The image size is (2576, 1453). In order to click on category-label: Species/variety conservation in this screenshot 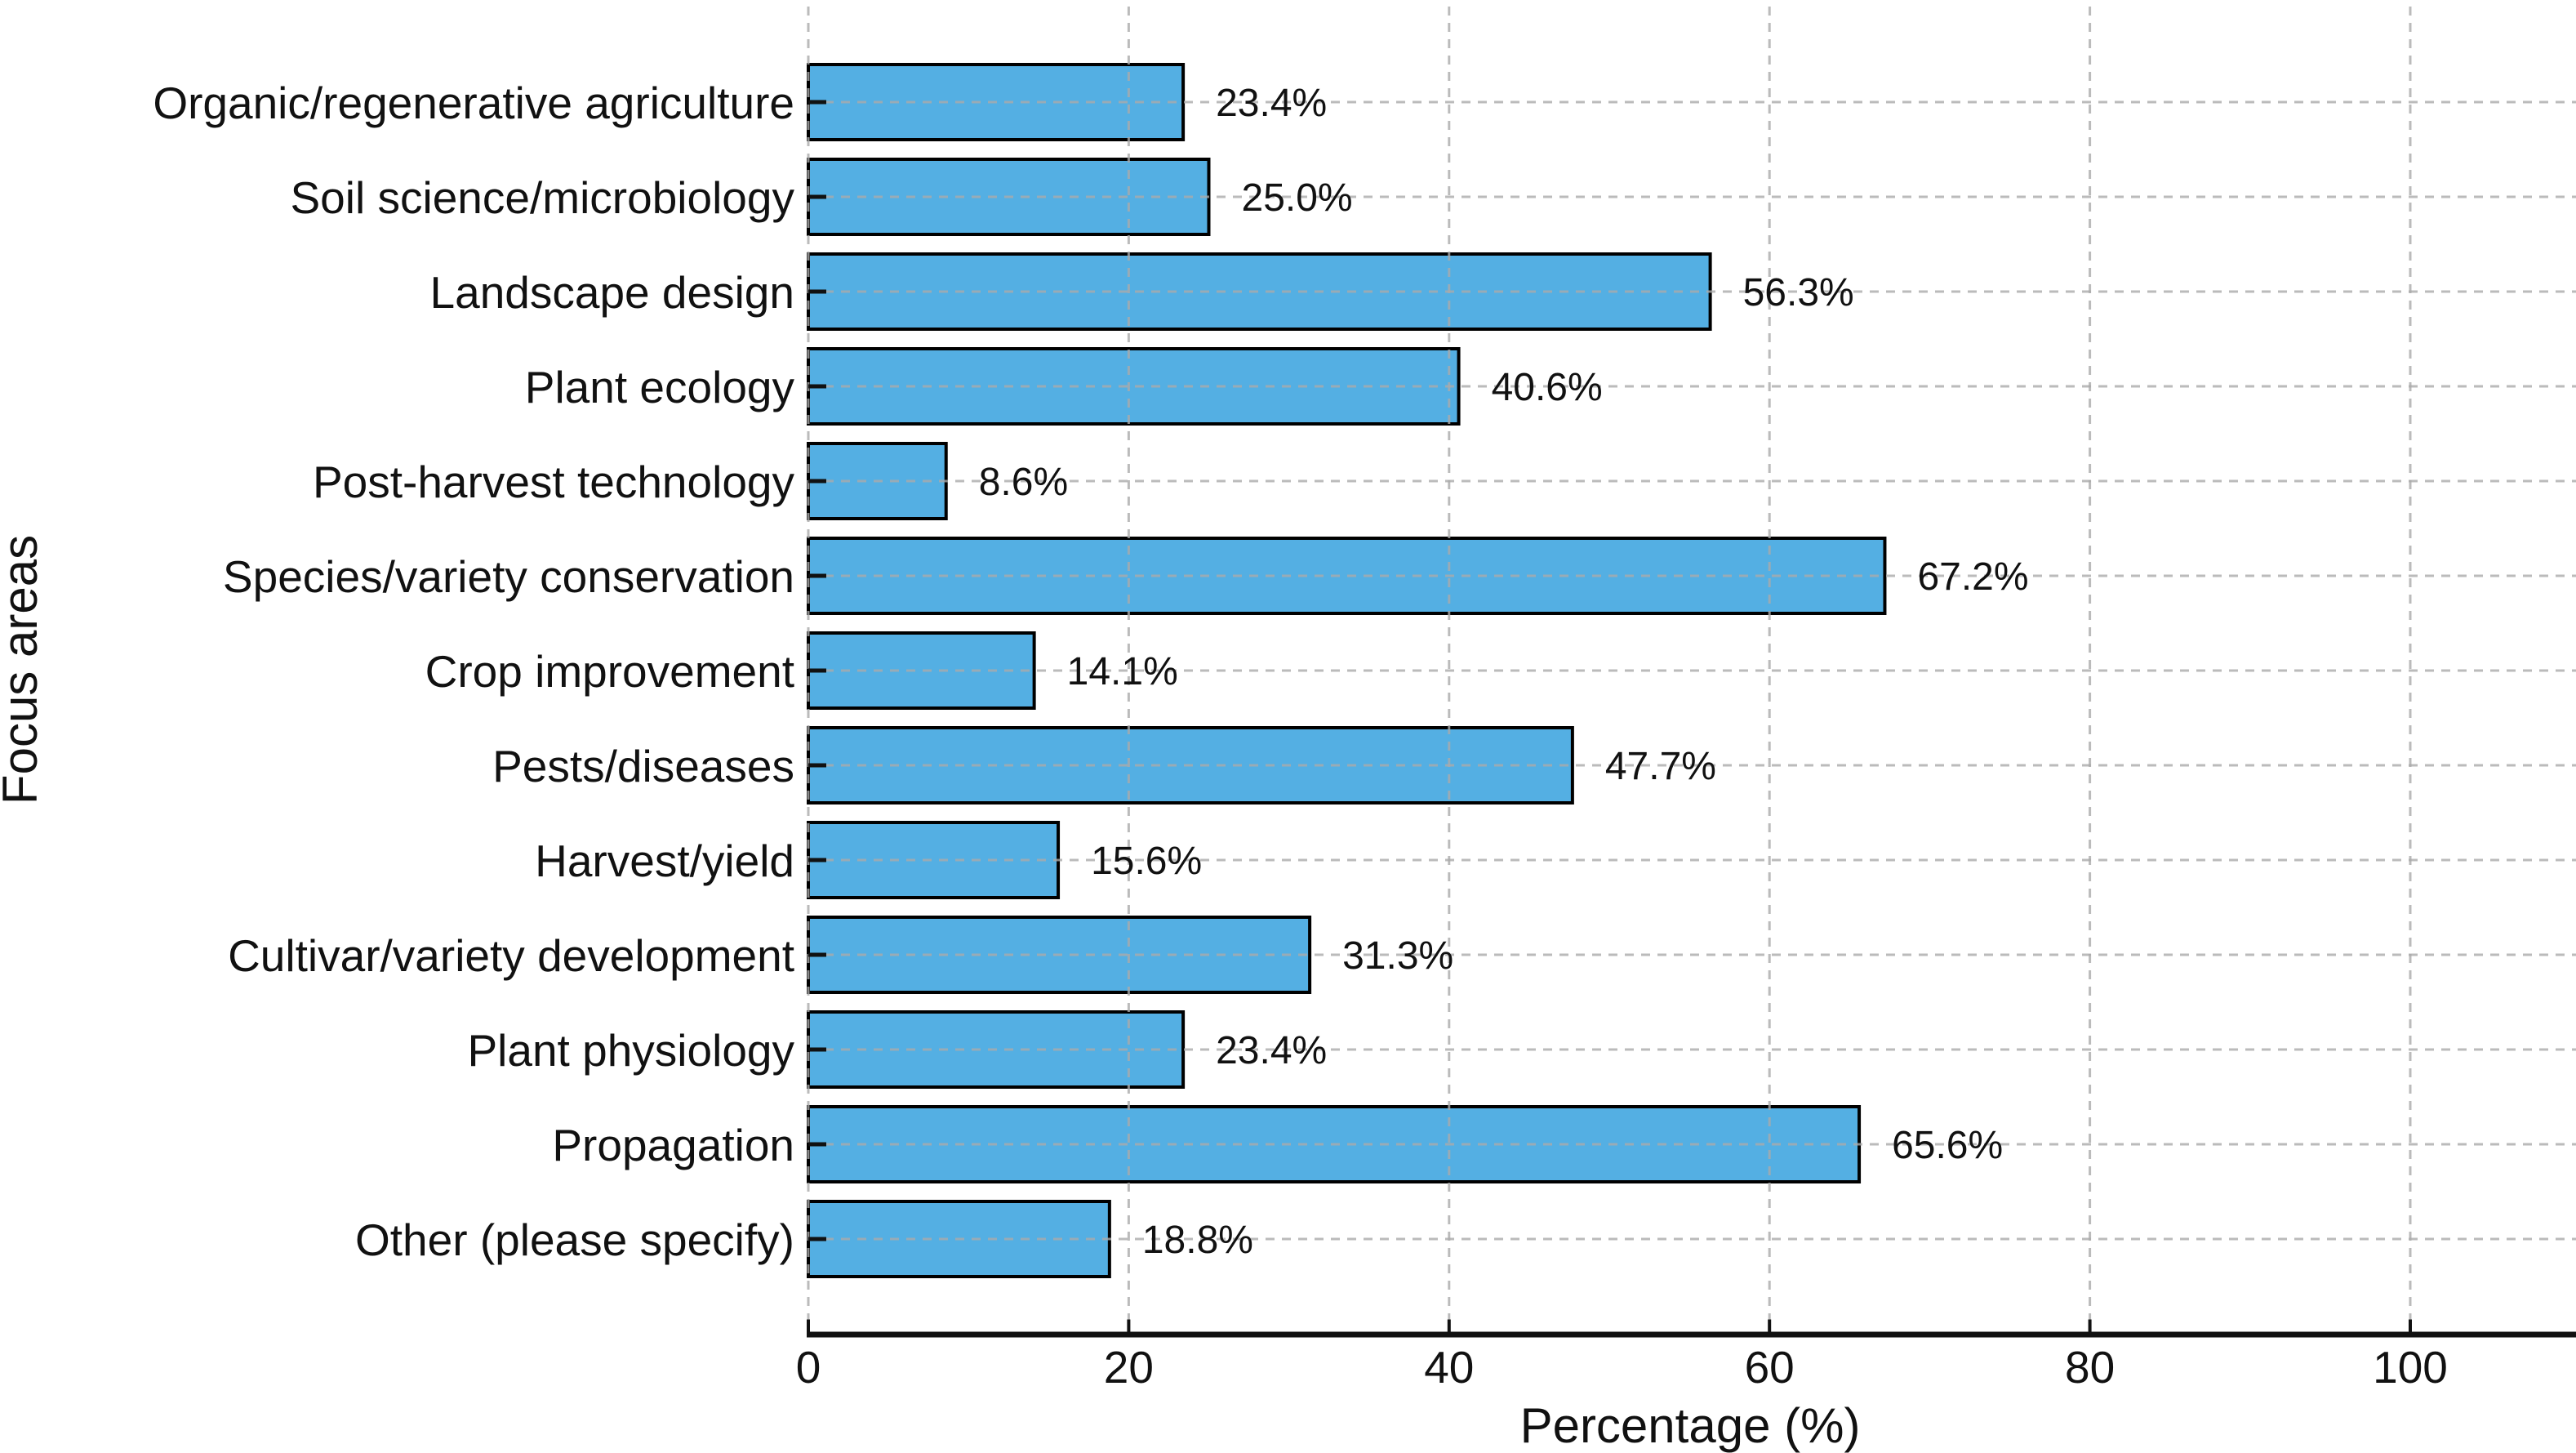, I will do `click(508, 576)`.